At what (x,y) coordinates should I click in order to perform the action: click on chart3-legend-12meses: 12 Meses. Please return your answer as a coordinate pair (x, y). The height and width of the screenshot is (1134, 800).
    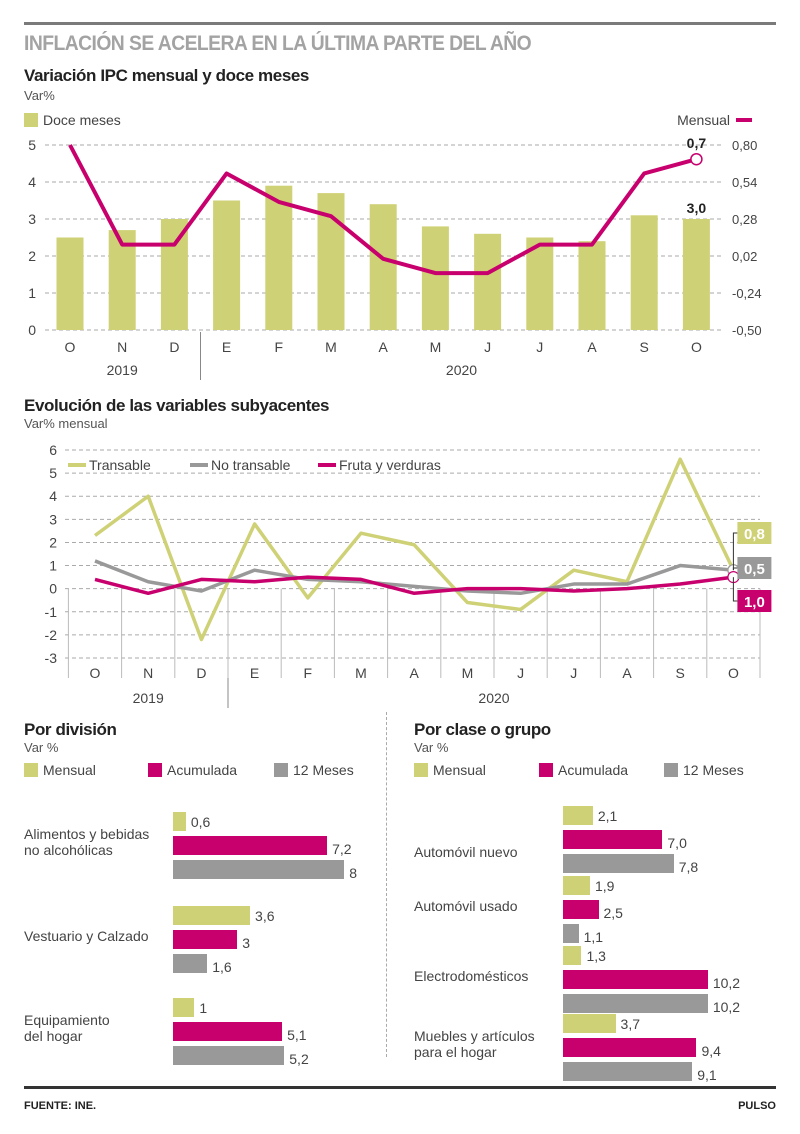
    Looking at the image, I should click on (314, 770).